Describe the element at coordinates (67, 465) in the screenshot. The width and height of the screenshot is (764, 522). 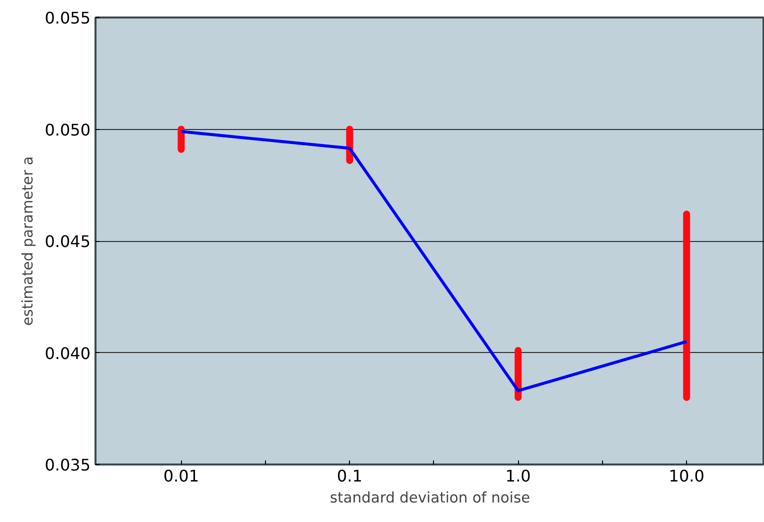
I see `y-tick-label: 0.035` at that location.